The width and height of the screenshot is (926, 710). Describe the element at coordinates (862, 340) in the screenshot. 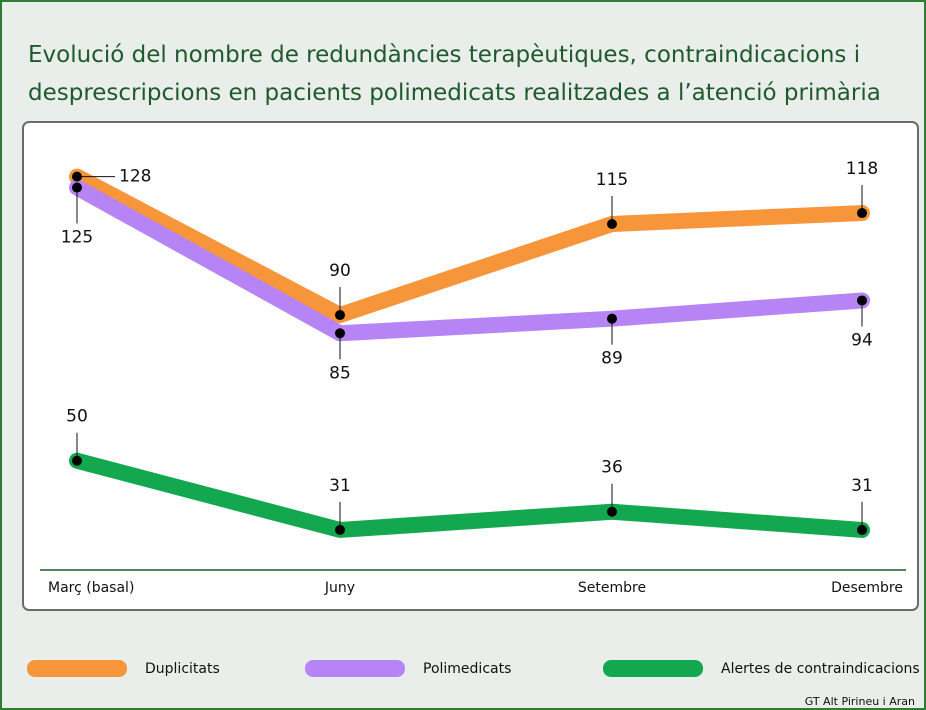

I see `data-label: 94` at that location.